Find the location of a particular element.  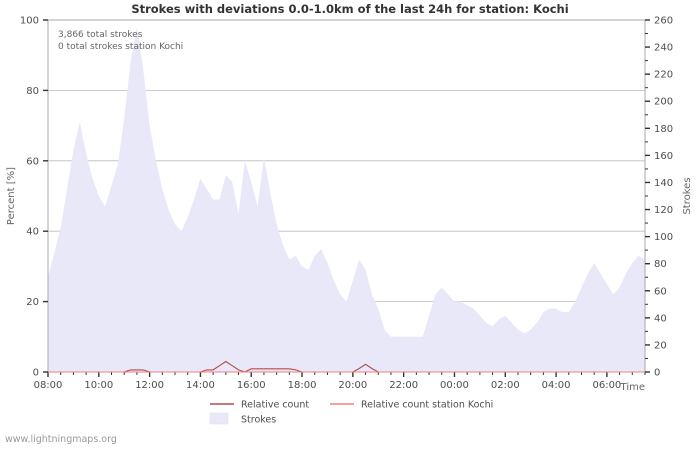

x-tick-label: 18:00 is located at coordinates (302, 385).